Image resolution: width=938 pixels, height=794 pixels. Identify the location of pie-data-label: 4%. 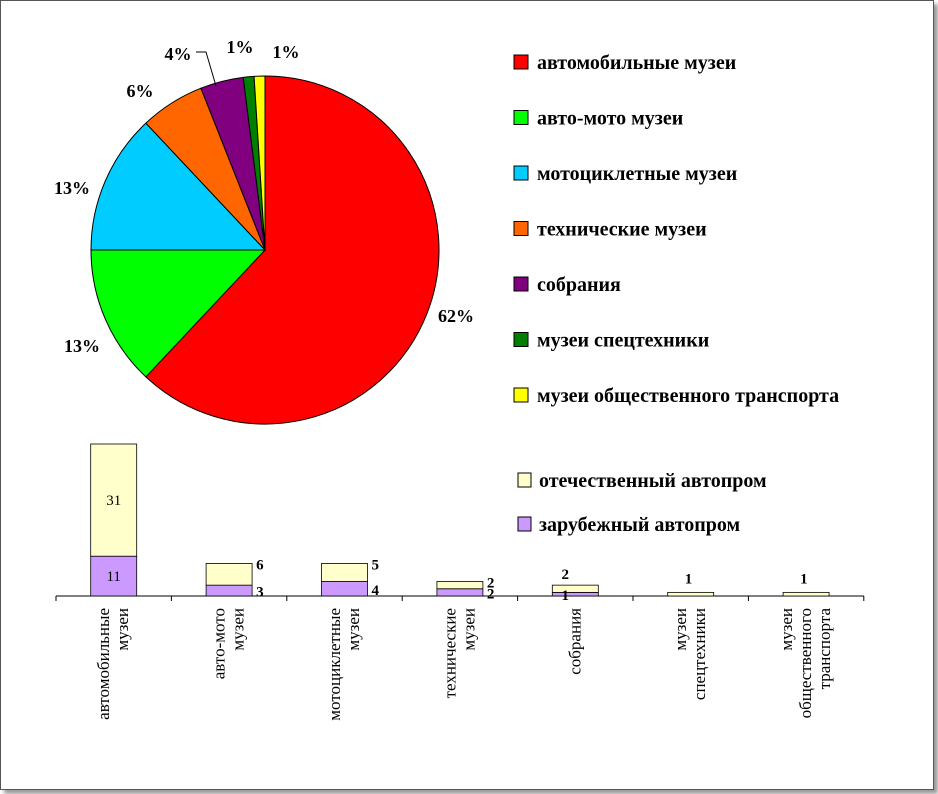
(178, 54).